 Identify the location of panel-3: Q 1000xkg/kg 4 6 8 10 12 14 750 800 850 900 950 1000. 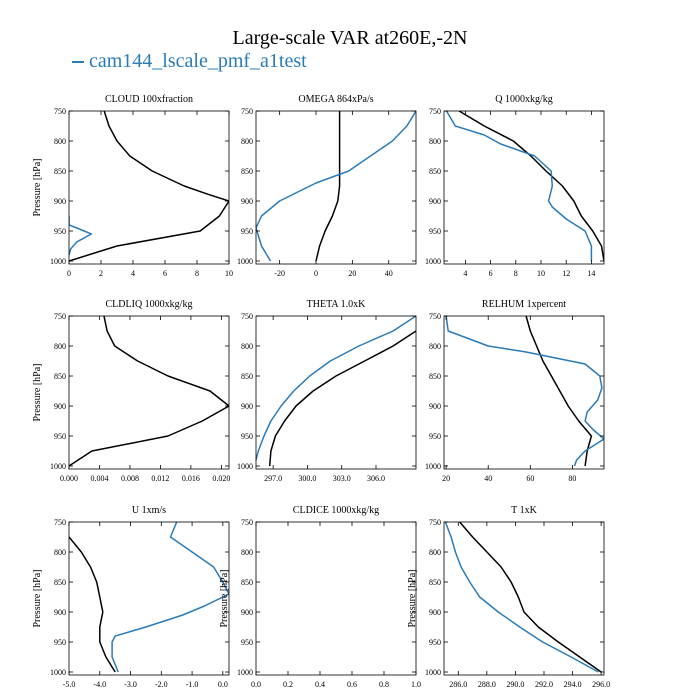
(515, 186).